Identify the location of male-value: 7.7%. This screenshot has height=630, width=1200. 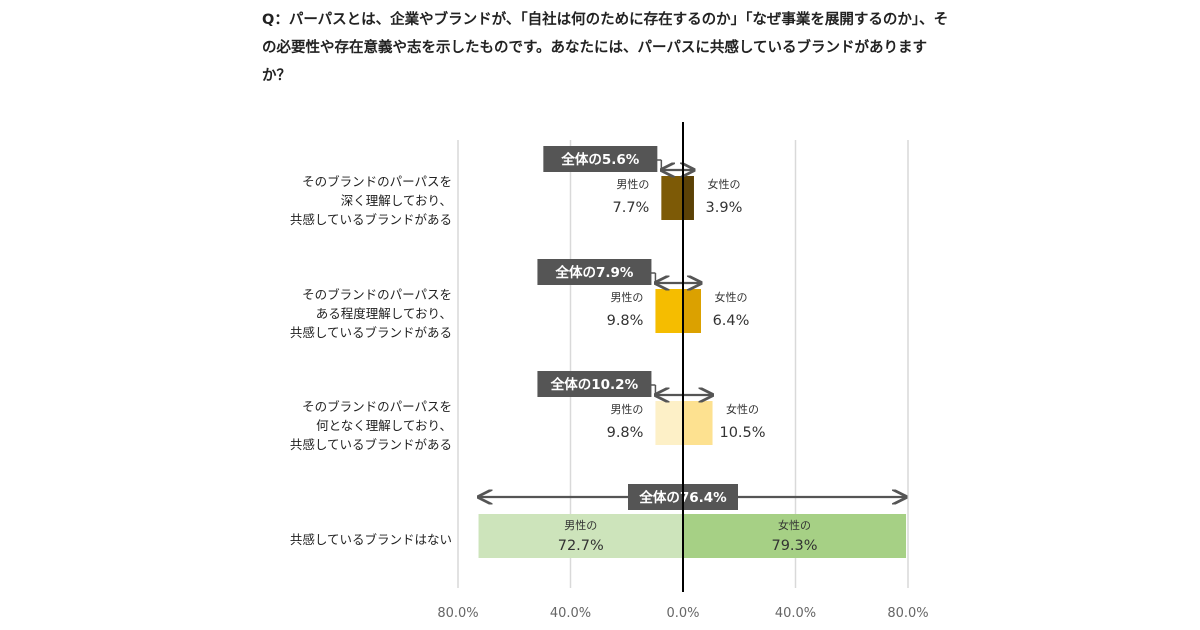
(631, 208).